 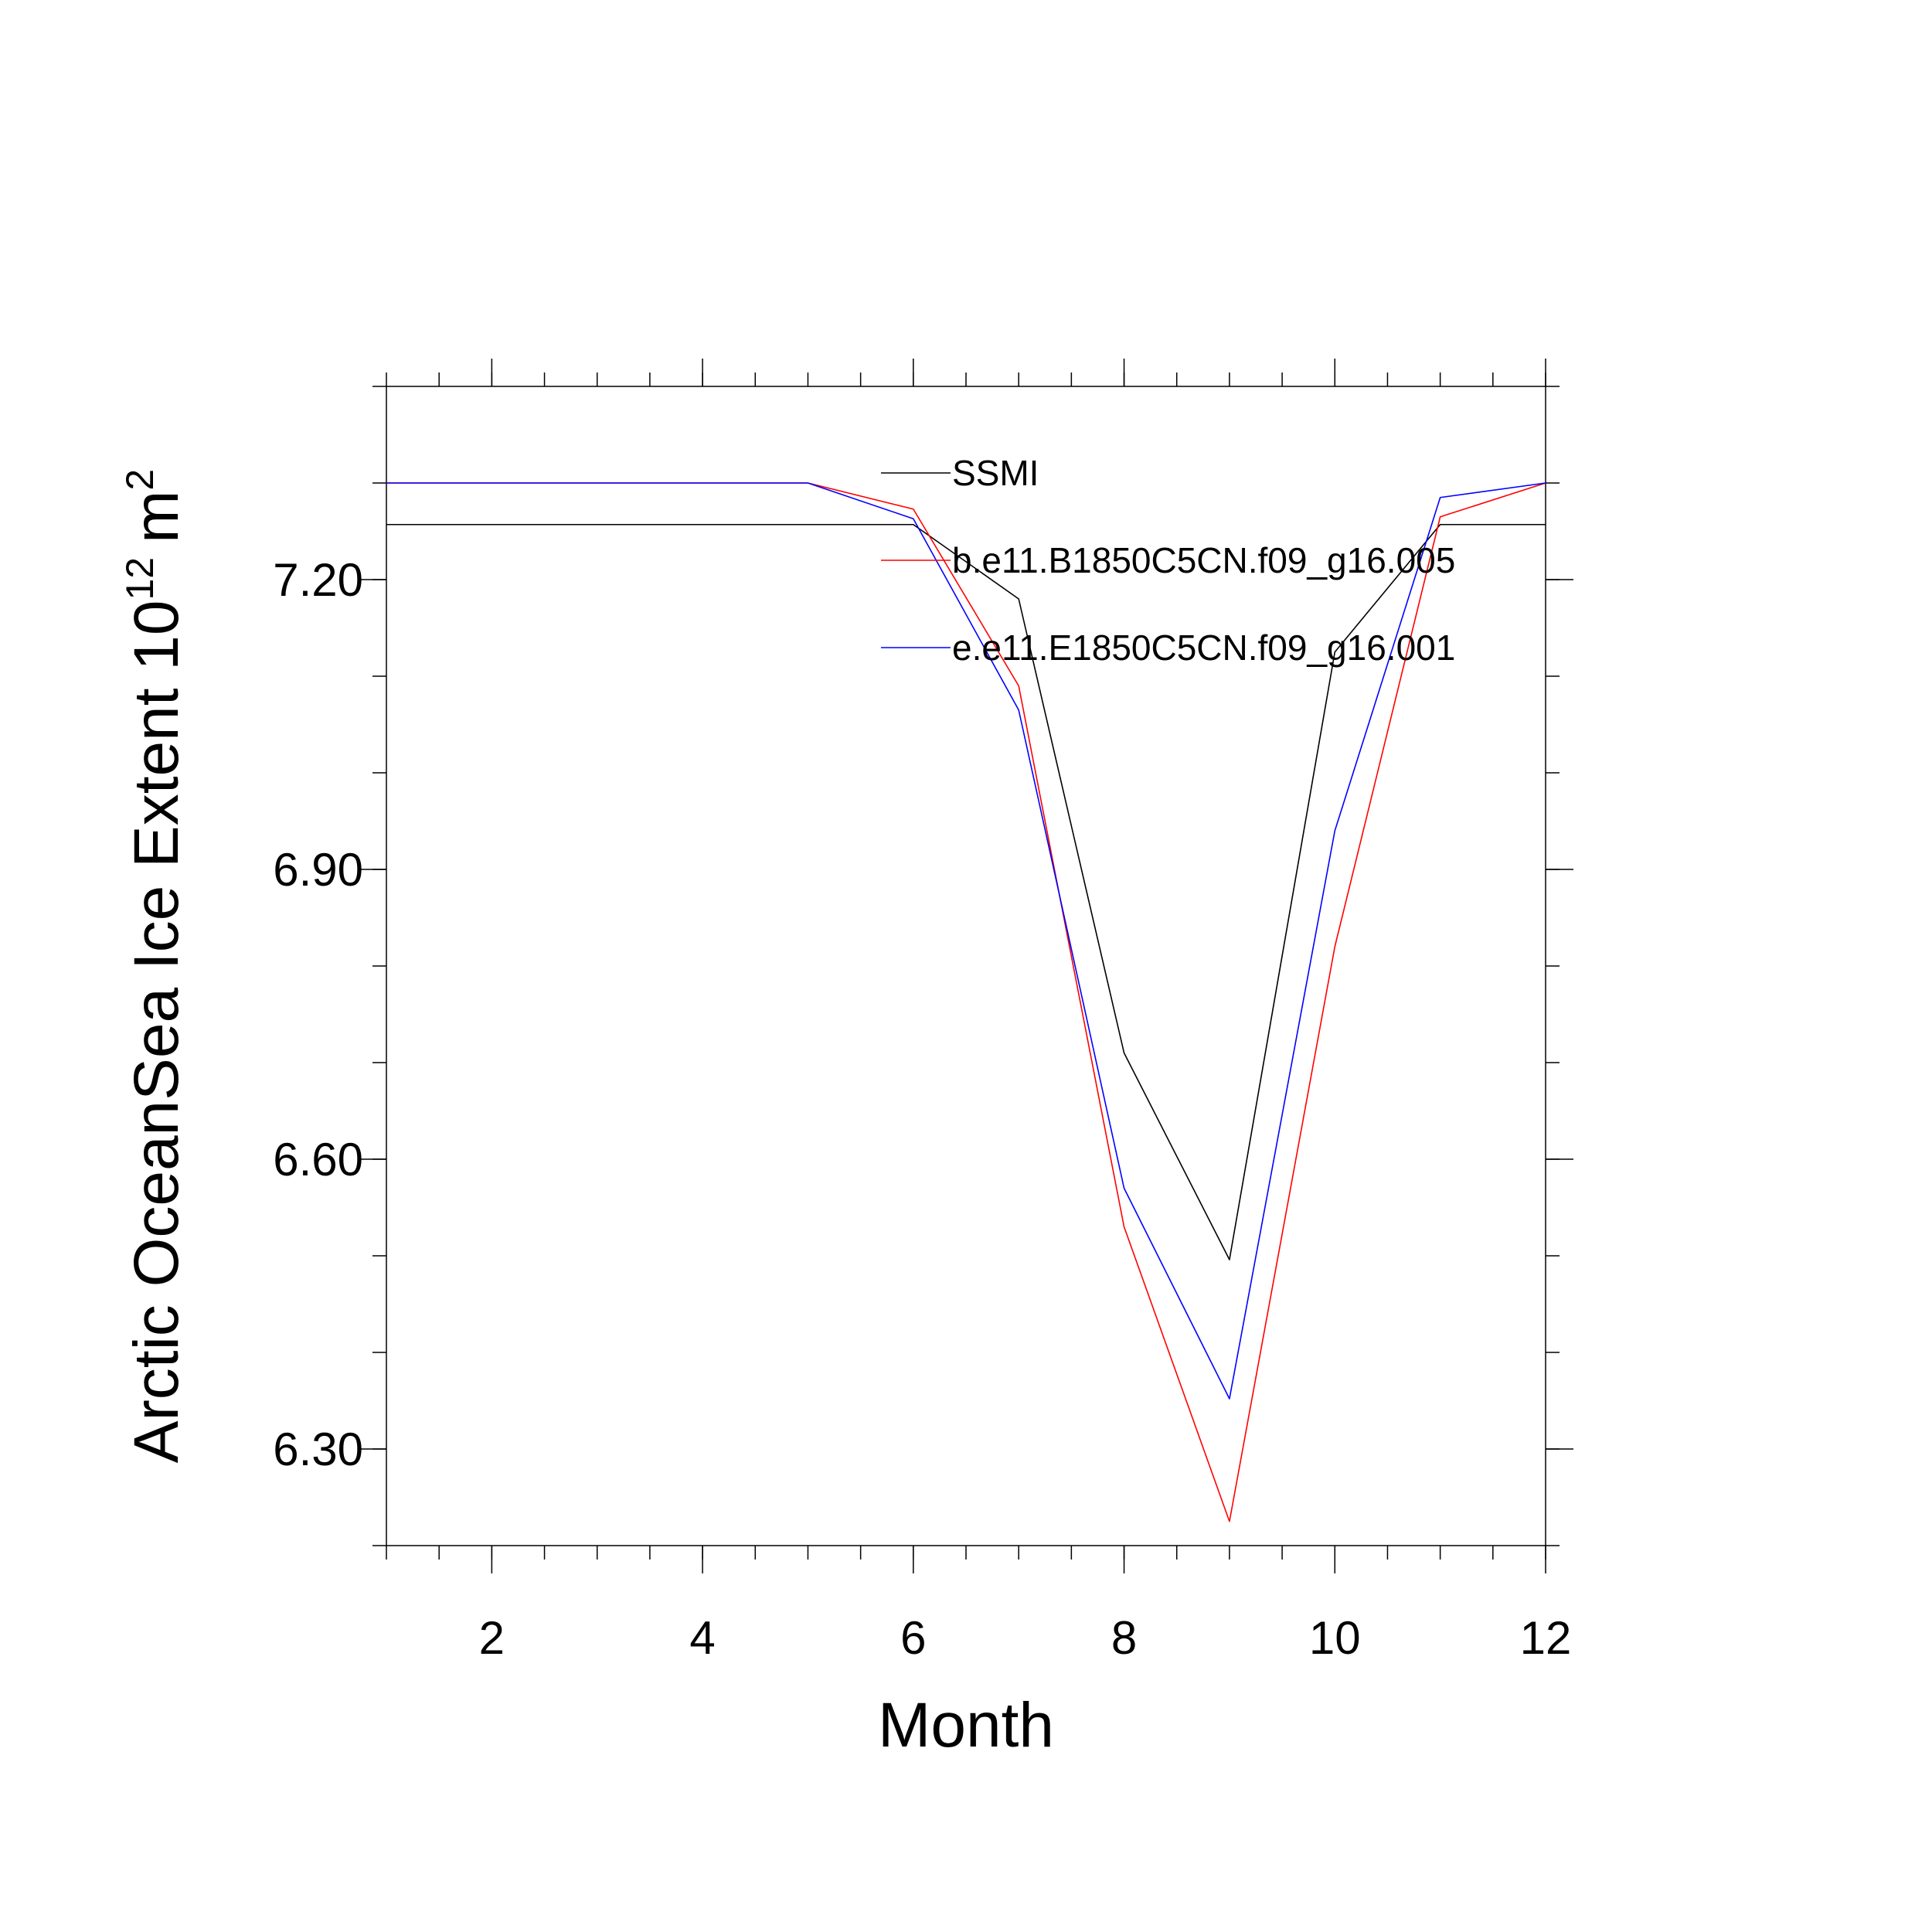 What do you see at coordinates (996, 473) in the screenshot?
I see `legend-label: SSMI` at bounding box center [996, 473].